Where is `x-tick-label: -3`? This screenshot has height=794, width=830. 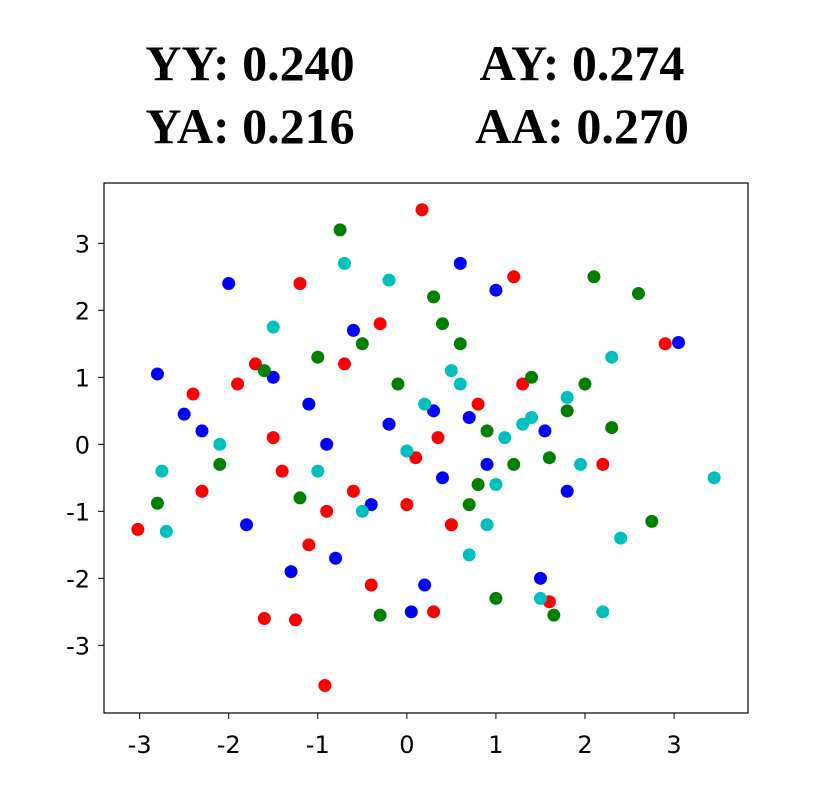
x-tick-label: -3 is located at coordinates (140, 745).